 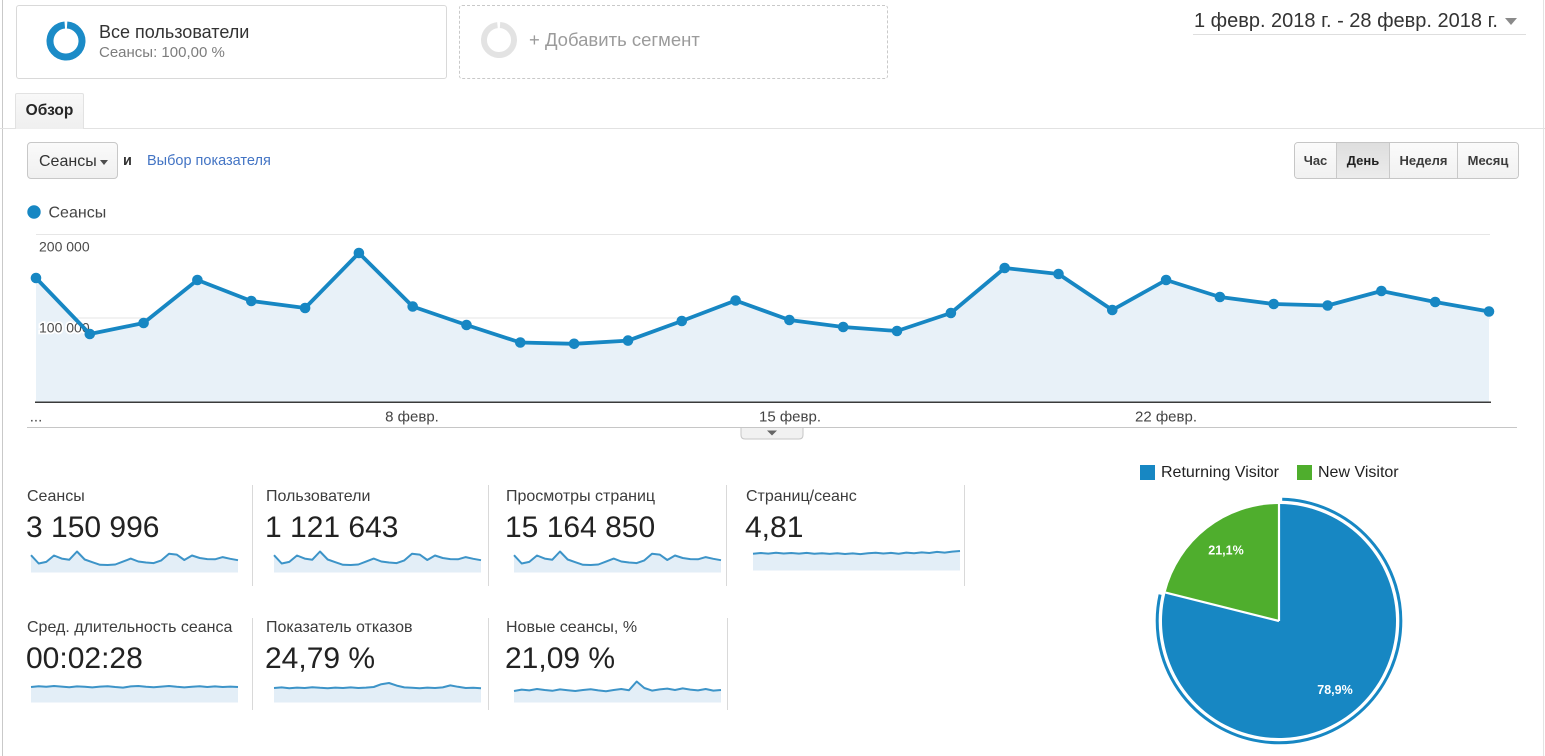 What do you see at coordinates (64, 247) in the screenshot?
I see `svg-text: 200 000` at bounding box center [64, 247].